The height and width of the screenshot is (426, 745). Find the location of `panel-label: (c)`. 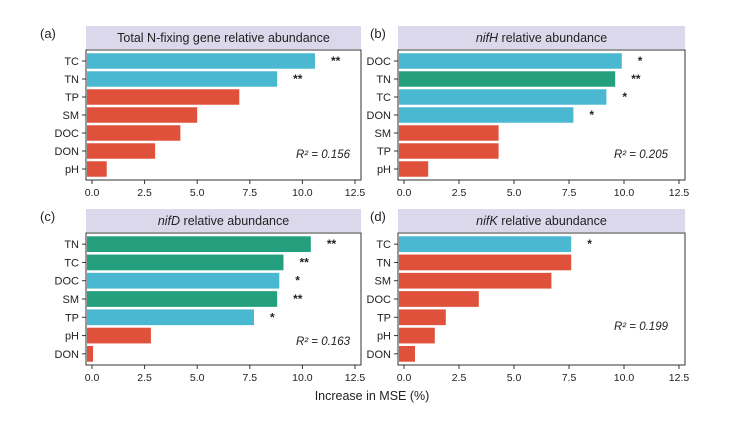

panel-label: (c) is located at coordinates (47, 216).